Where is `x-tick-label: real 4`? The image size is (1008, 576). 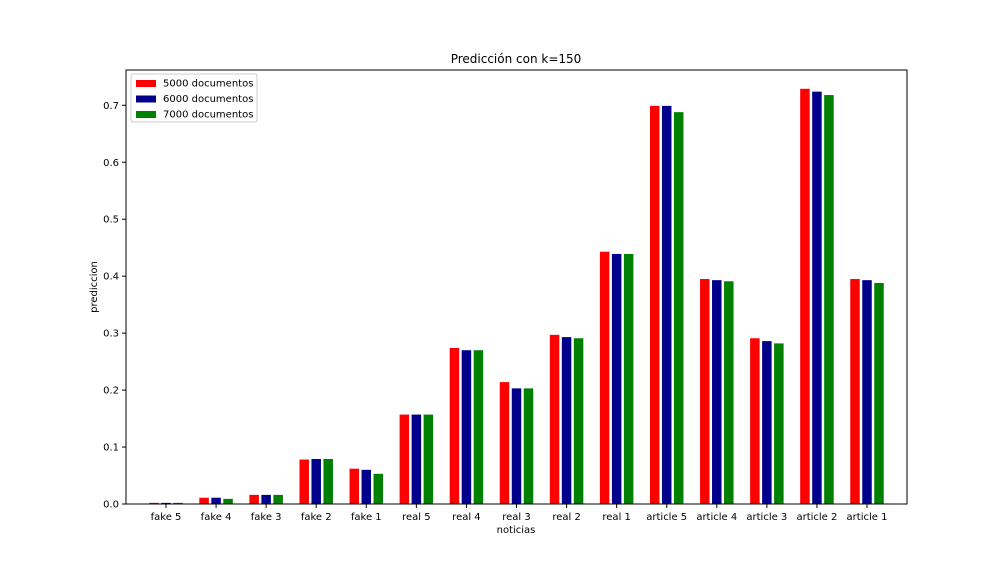 x-tick-label: real 4 is located at coordinates (466, 517).